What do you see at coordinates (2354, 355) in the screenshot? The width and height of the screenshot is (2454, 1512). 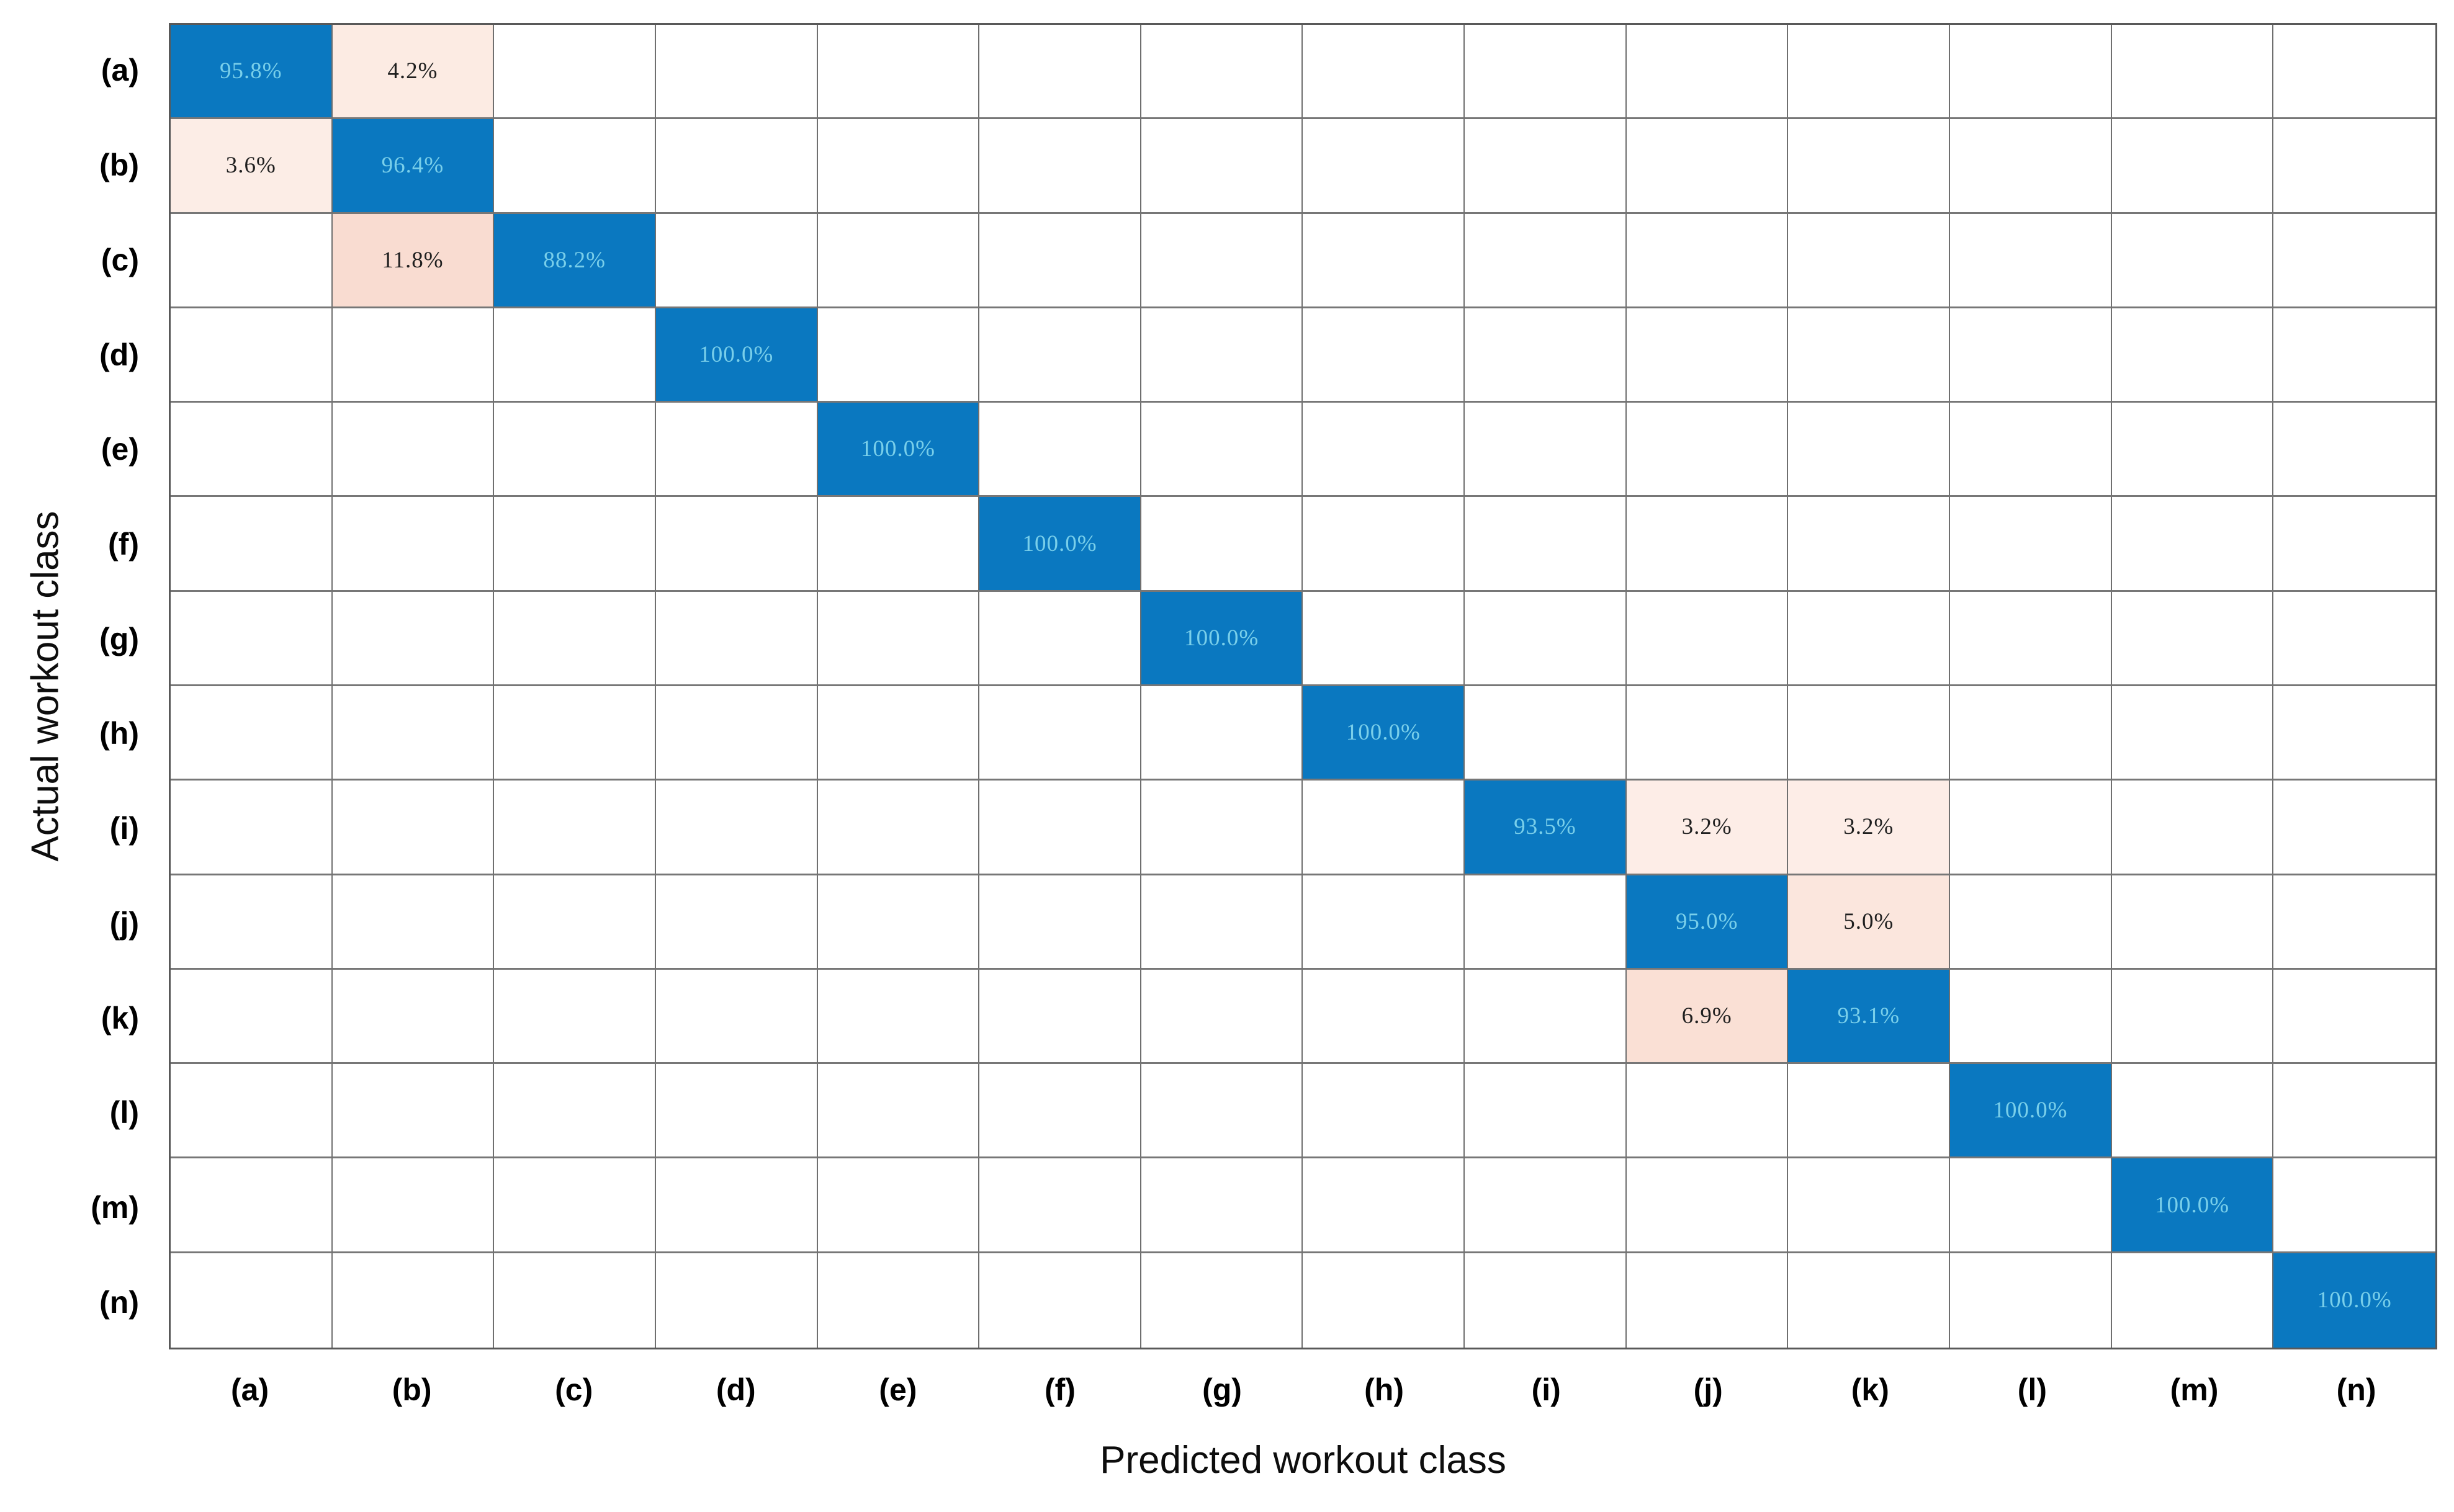 I see `matrix-cell-r3-c13` at bounding box center [2354, 355].